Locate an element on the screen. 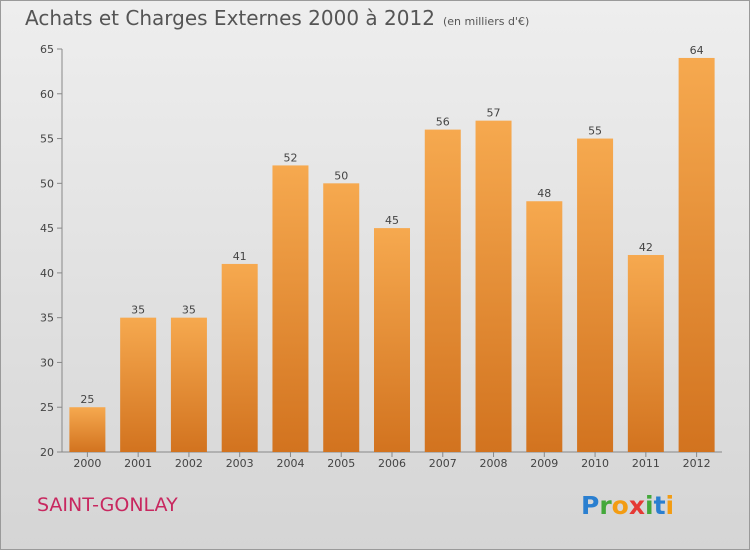 The width and height of the screenshot is (750, 550). x-tick-label: 2005 is located at coordinates (341, 463).